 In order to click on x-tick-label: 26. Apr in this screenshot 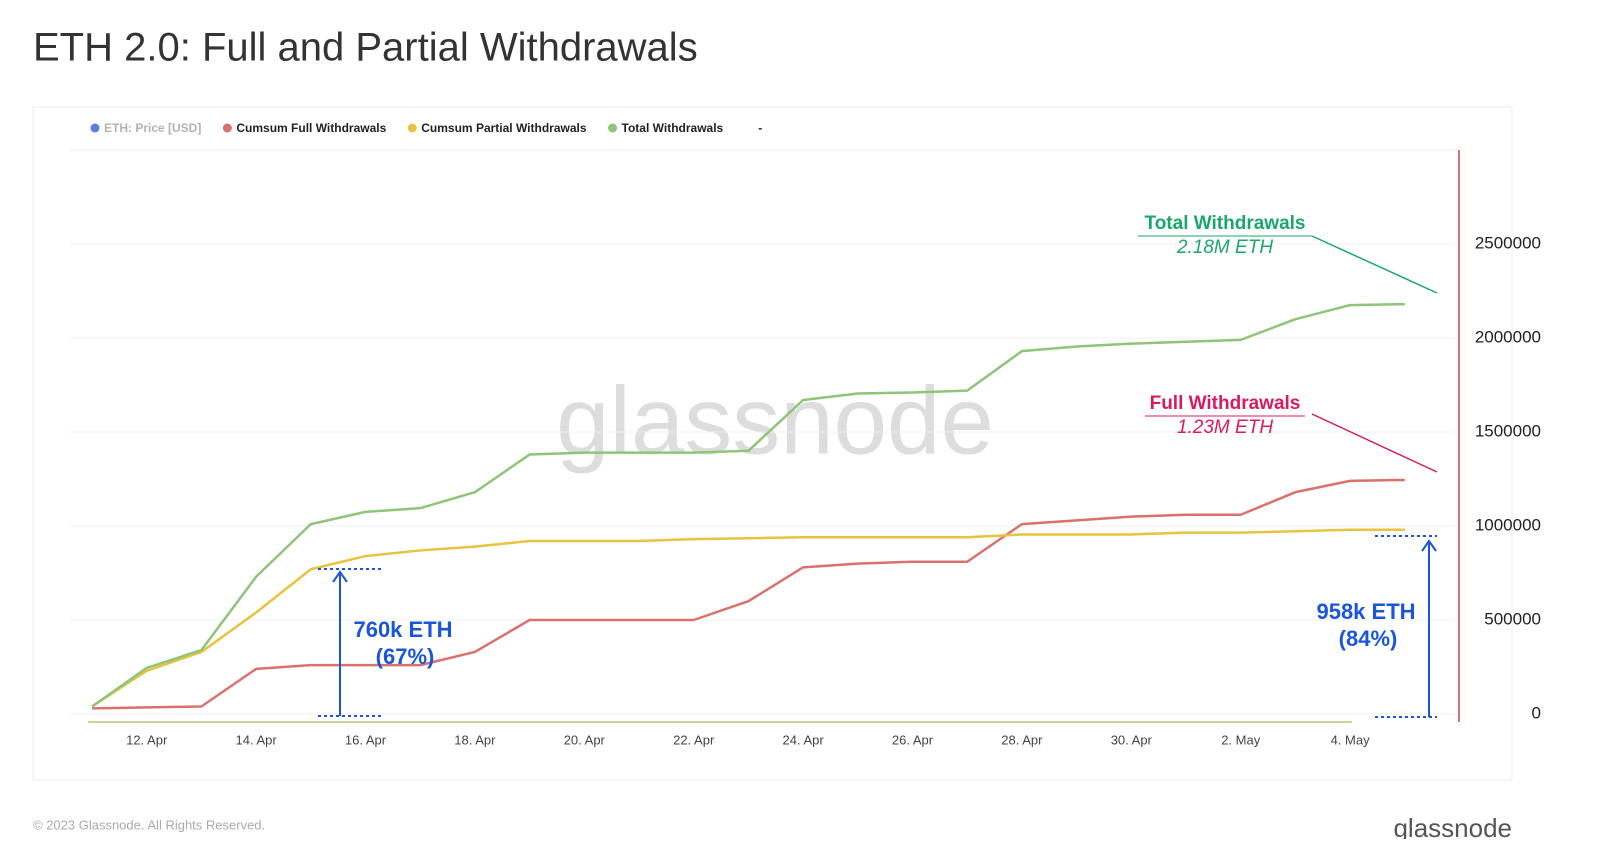, I will do `click(913, 739)`.